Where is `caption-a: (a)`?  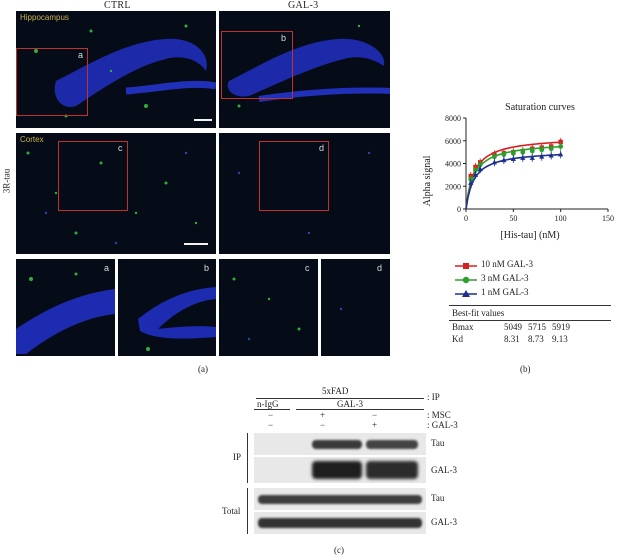
caption-a: (a) is located at coordinates (203, 369).